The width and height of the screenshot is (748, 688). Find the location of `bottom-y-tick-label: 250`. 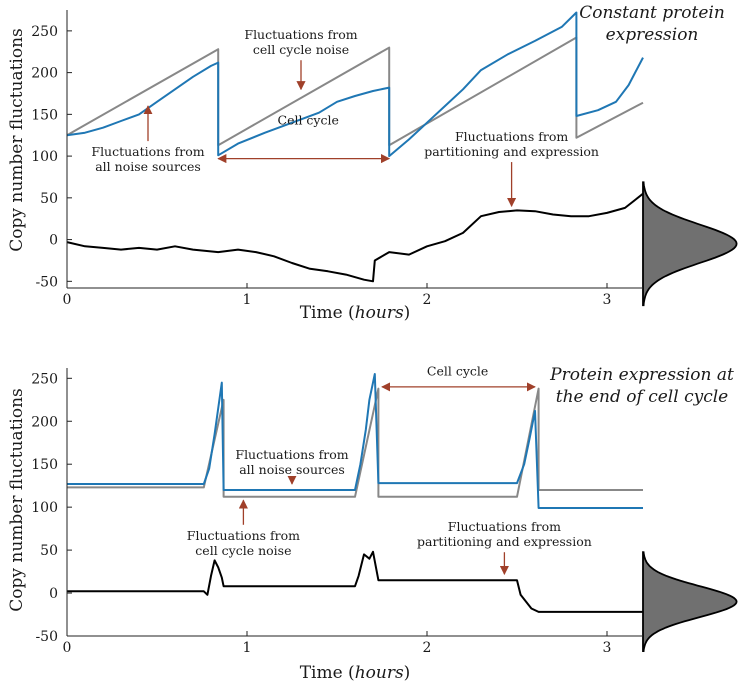

bottom-y-tick-label: 250 is located at coordinates (44, 379).